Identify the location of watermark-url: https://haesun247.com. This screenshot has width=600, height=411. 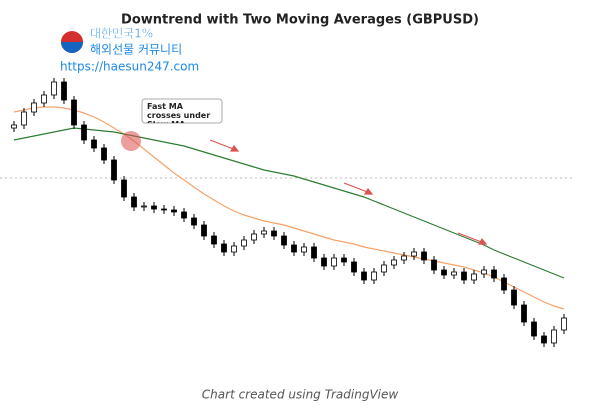
(129, 67).